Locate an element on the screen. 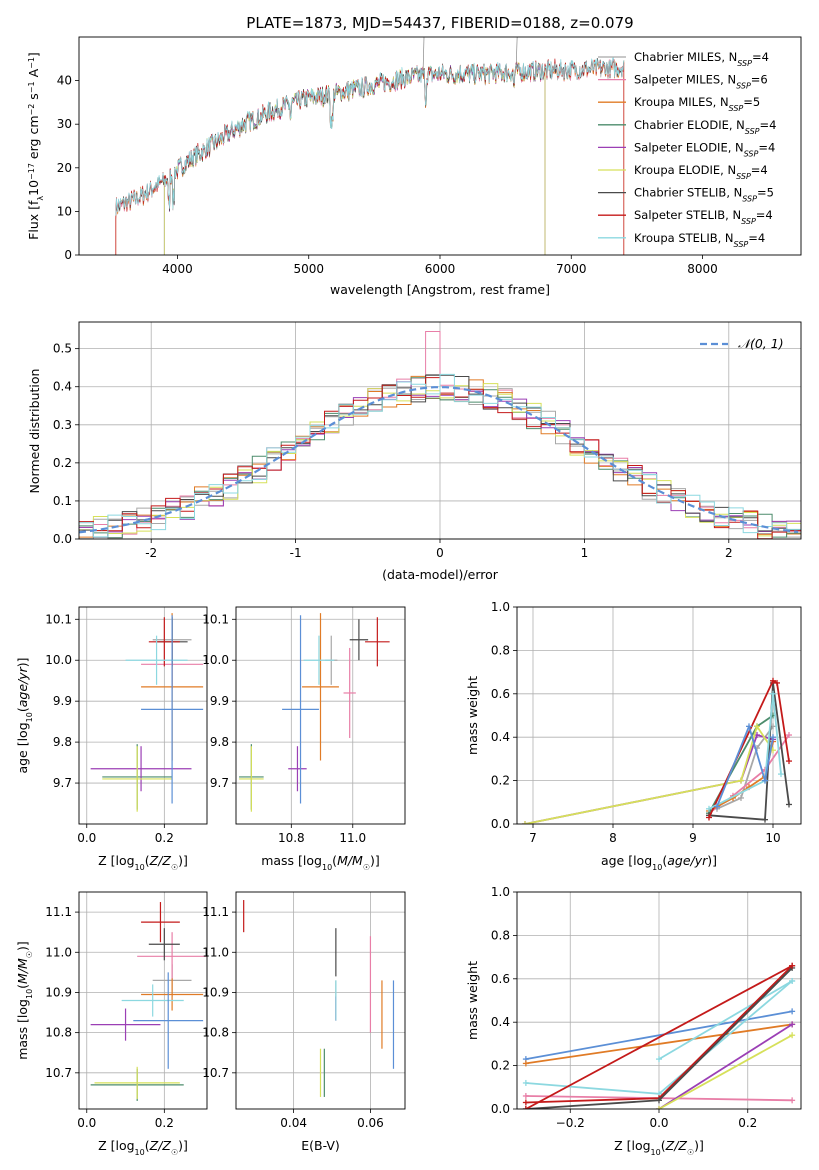 This screenshot has height=1170, width=819. residuals-ytick-label: 0.1 is located at coordinates (62, 501).